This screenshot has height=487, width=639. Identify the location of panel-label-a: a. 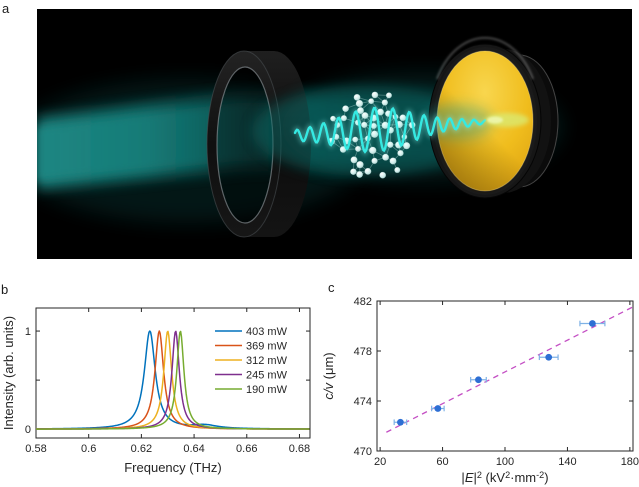
(6, 8).